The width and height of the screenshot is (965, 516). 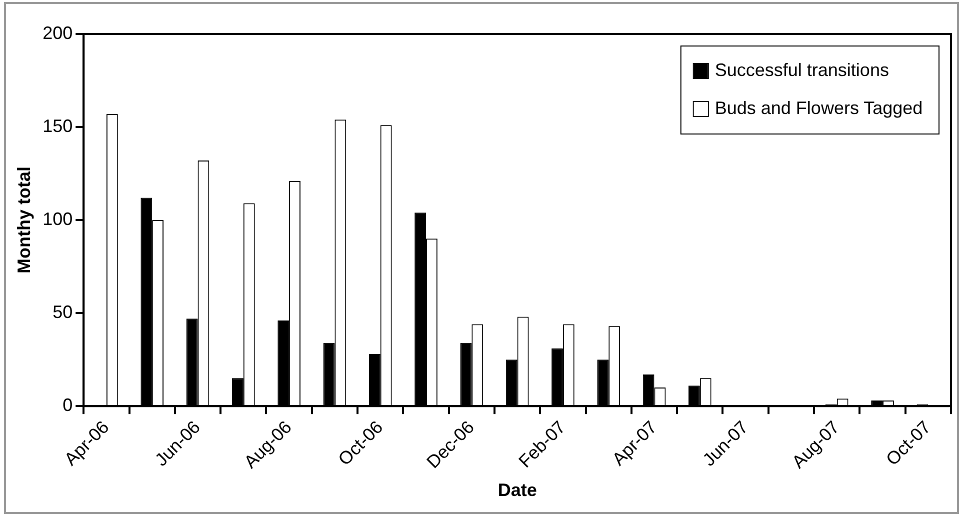 I want to click on y-tick-label: 100, so click(x=57, y=219).